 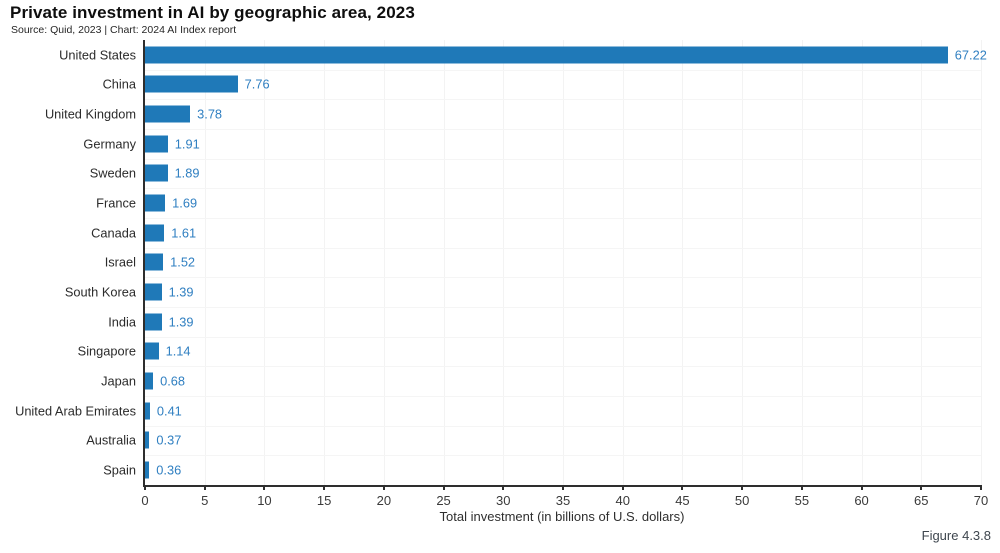 What do you see at coordinates (111, 440) in the screenshot?
I see `category-label: Australia` at bounding box center [111, 440].